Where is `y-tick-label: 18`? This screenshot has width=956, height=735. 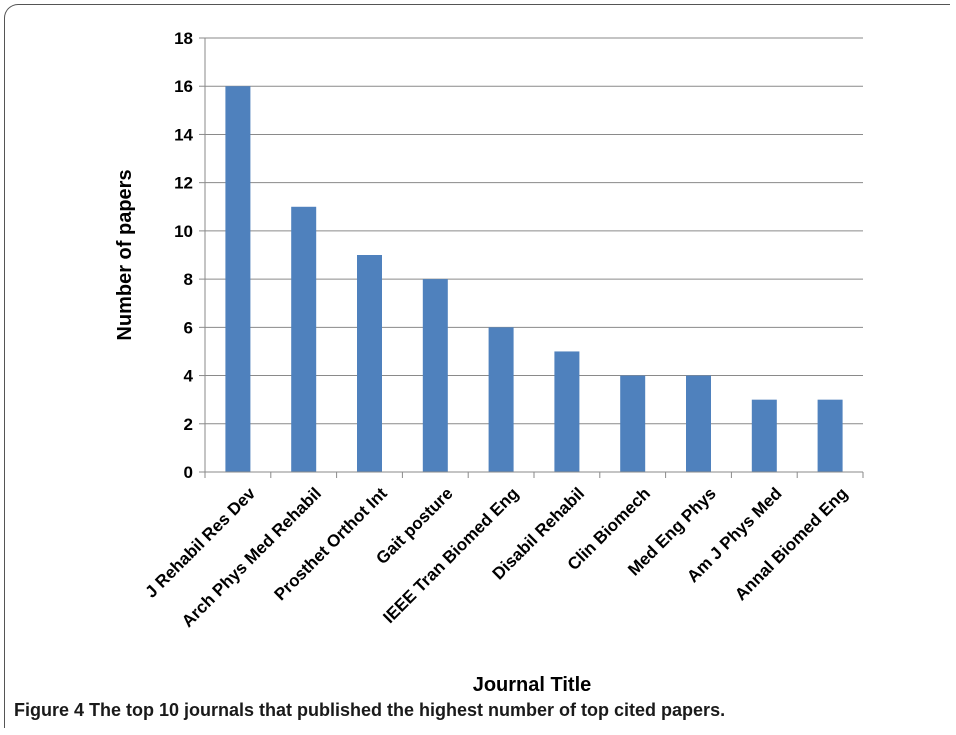 y-tick-label: 18 is located at coordinates (183, 38).